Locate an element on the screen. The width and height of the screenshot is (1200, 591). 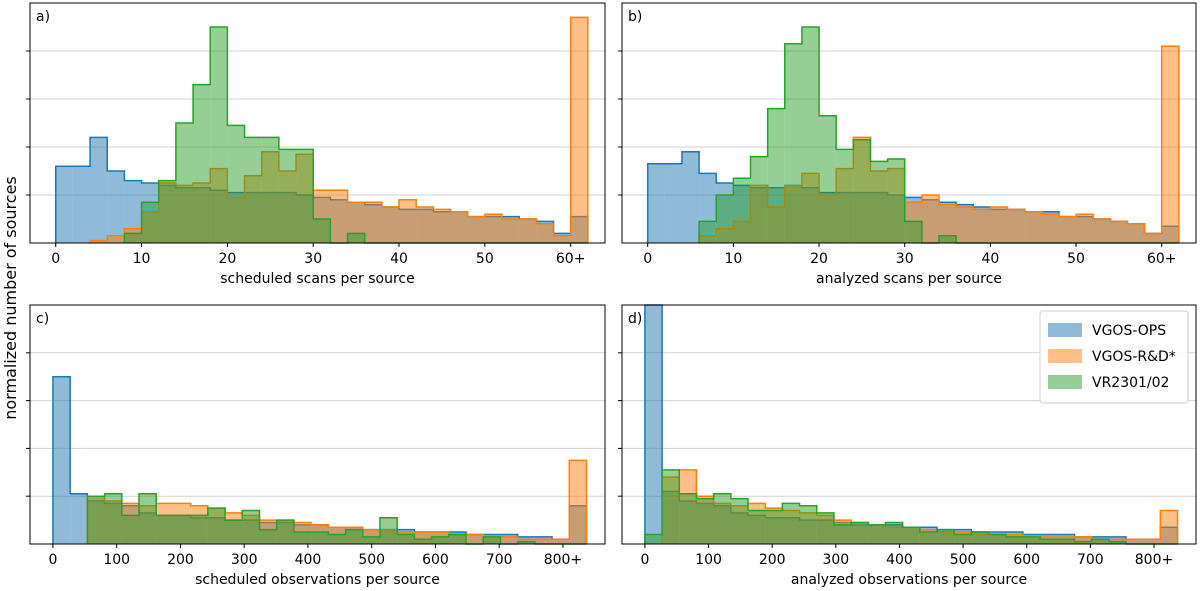
x-axis-label: scheduled observations per source is located at coordinates (317, 580).